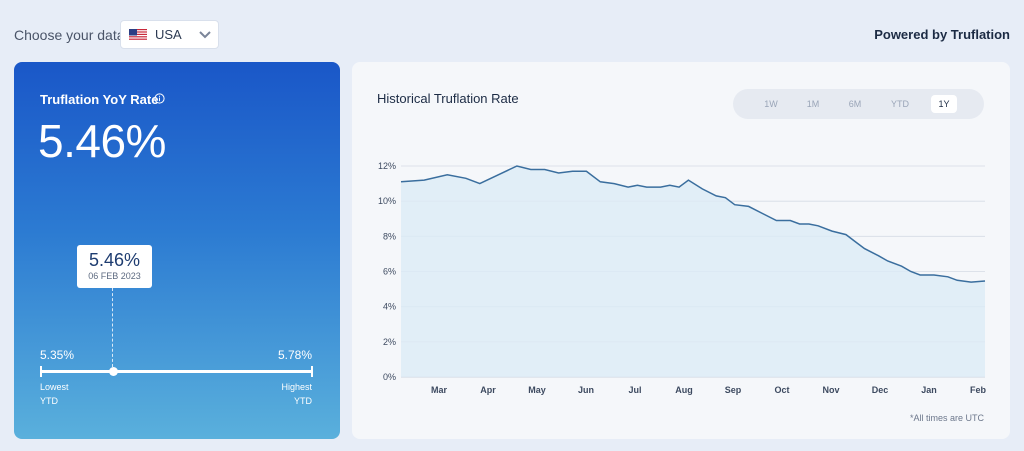  I want to click on x-tick-label: Oct, so click(781, 390).